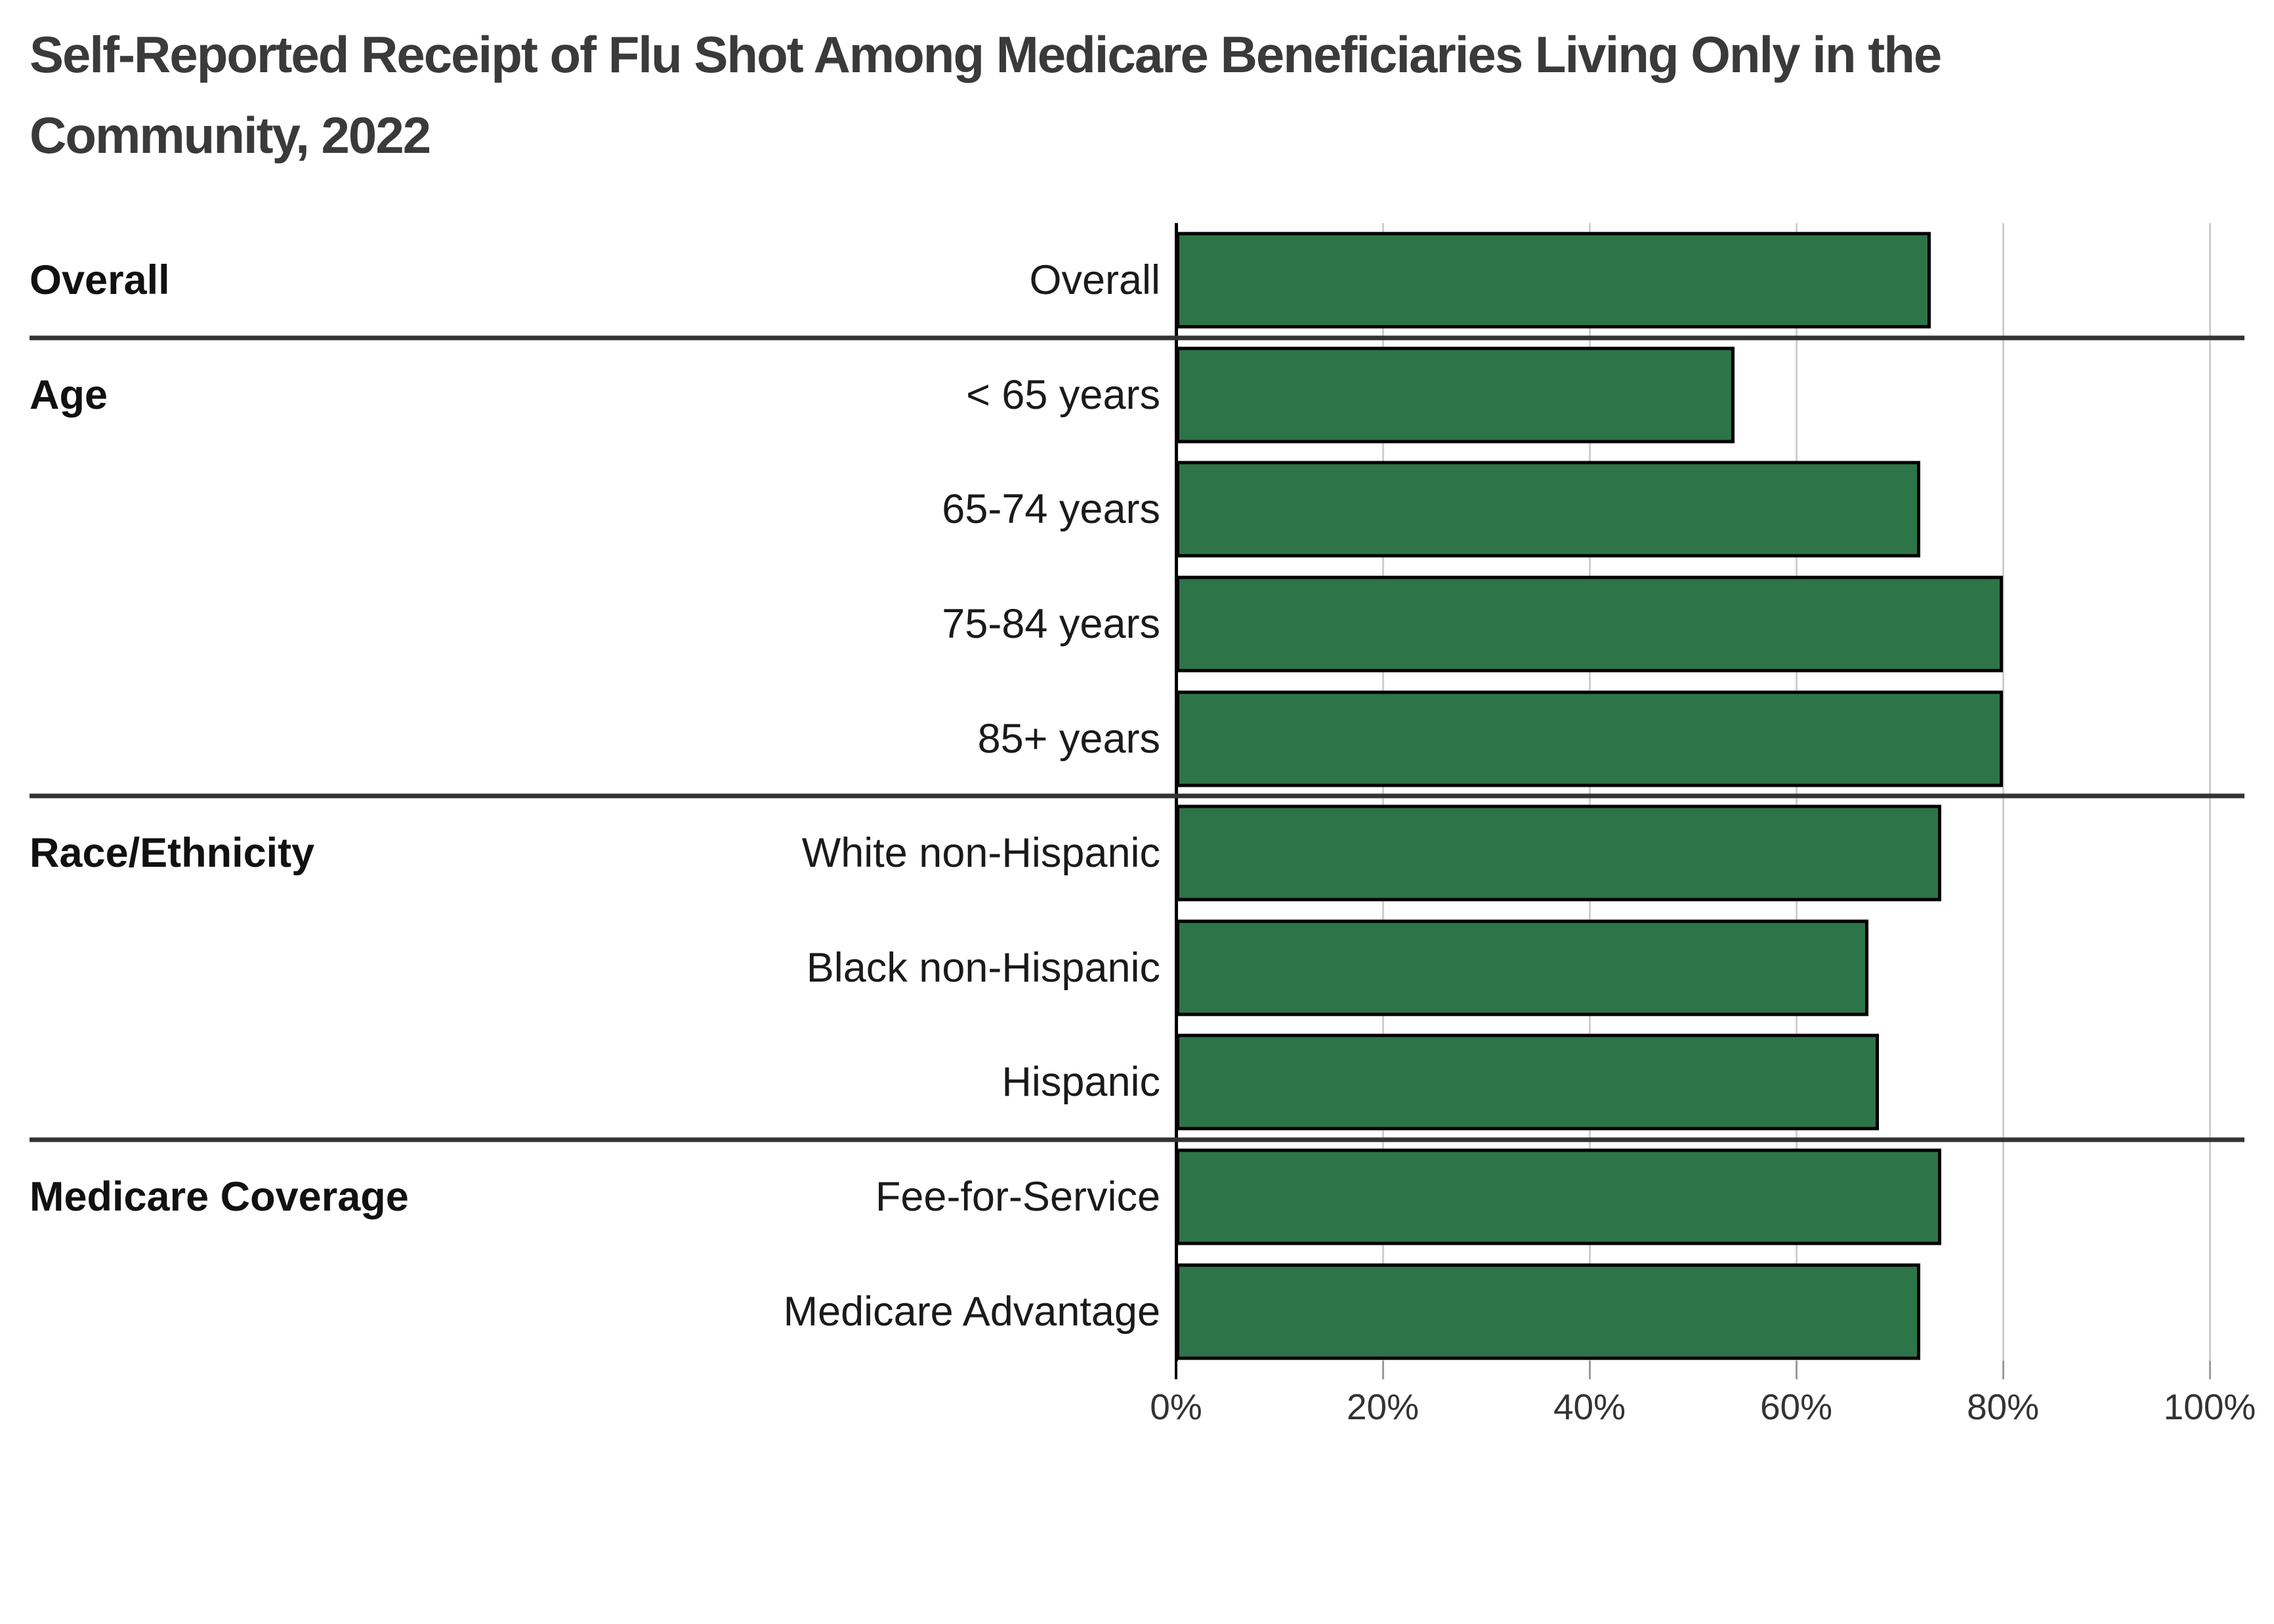  I want to click on group-label-2: Race/Ethnicity, so click(172, 854).